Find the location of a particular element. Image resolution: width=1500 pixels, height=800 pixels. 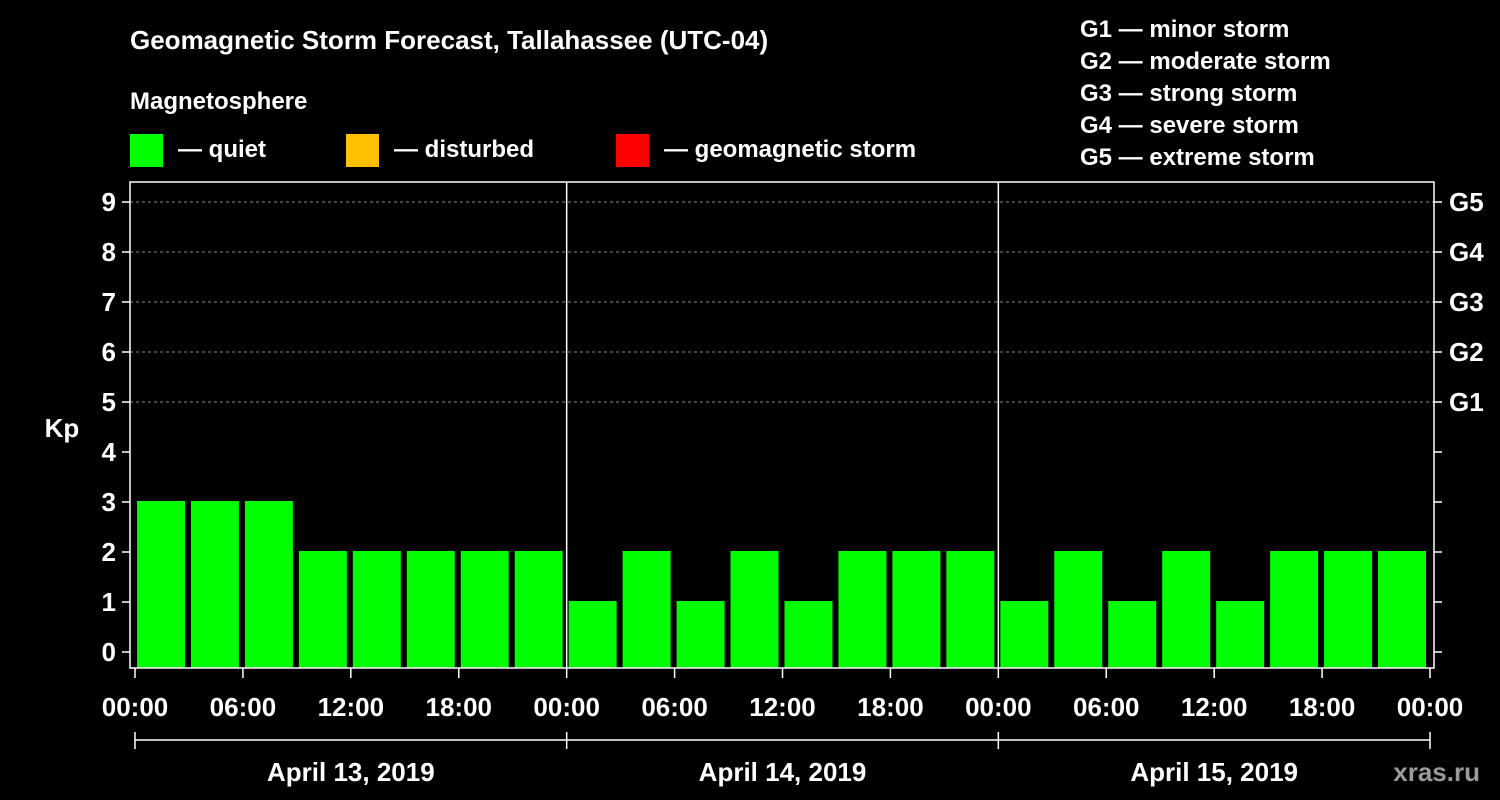

day-label: April 13, 2019 is located at coordinates (351, 772).